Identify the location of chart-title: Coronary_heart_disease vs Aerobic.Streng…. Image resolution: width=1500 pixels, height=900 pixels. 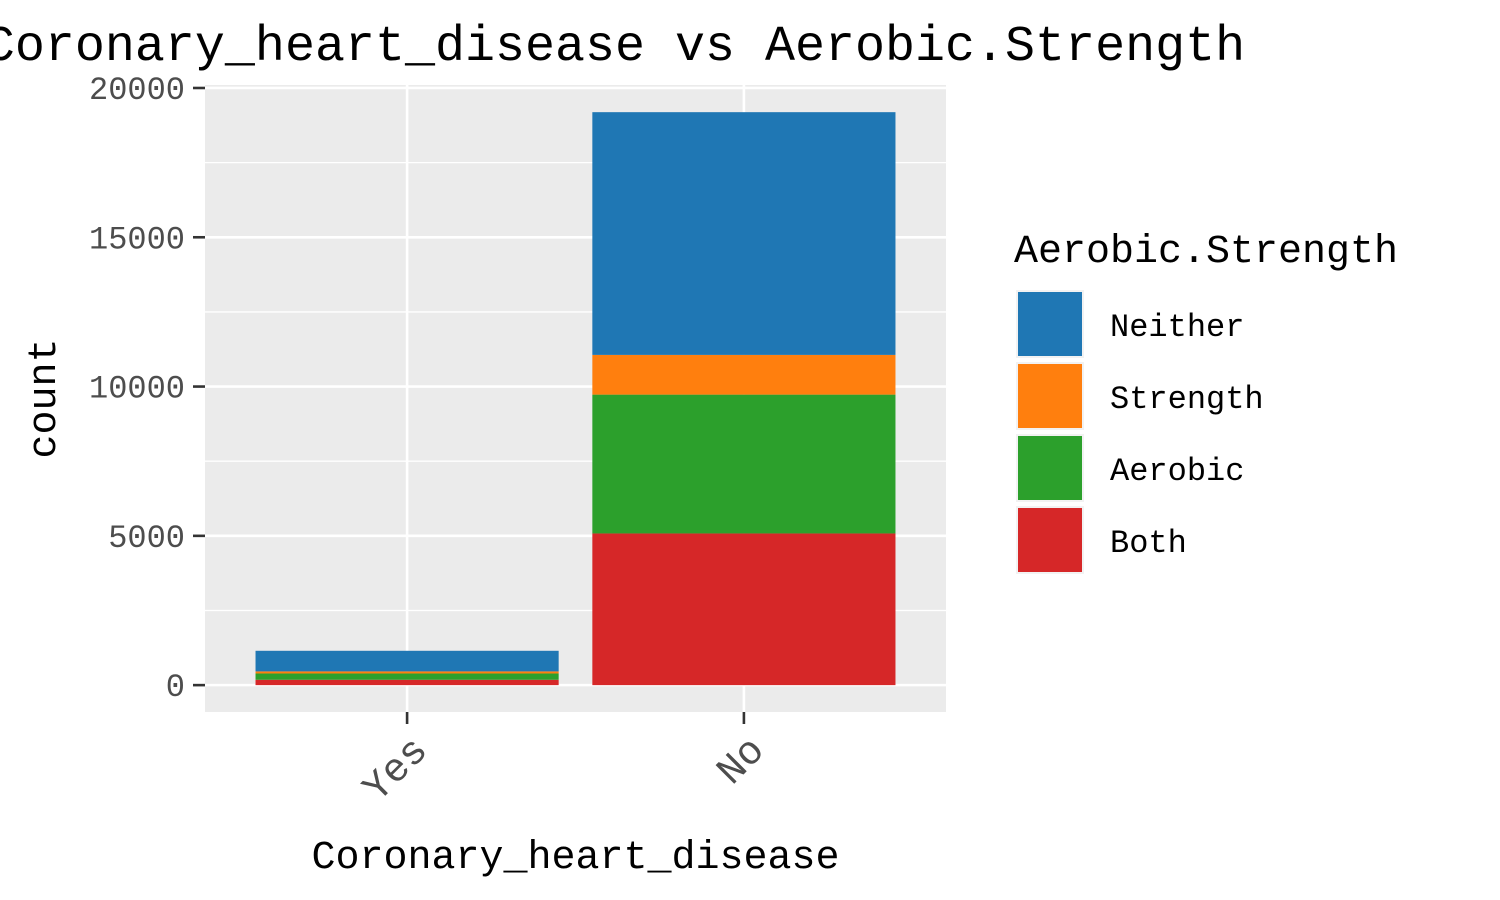
(622, 47).